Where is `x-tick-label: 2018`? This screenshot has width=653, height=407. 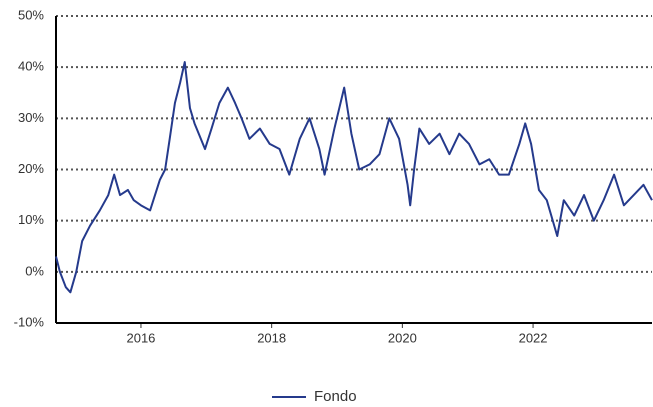
x-tick-label: 2018 is located at coordinates (271, 337).